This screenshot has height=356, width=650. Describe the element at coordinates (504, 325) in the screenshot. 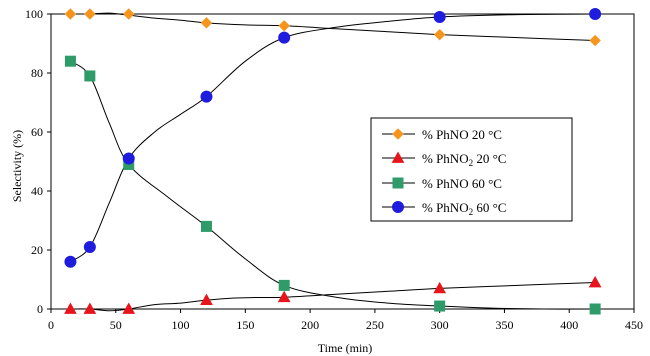

I see `x-tick-label: 350` at that location.